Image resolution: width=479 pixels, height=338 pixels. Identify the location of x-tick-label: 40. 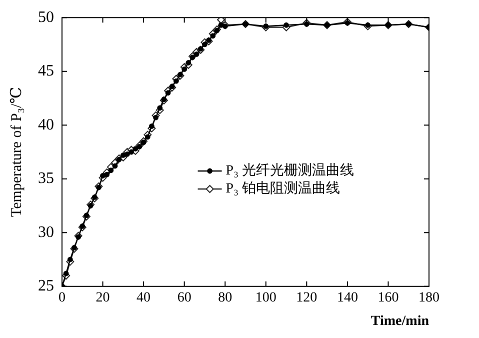
(143, 298).